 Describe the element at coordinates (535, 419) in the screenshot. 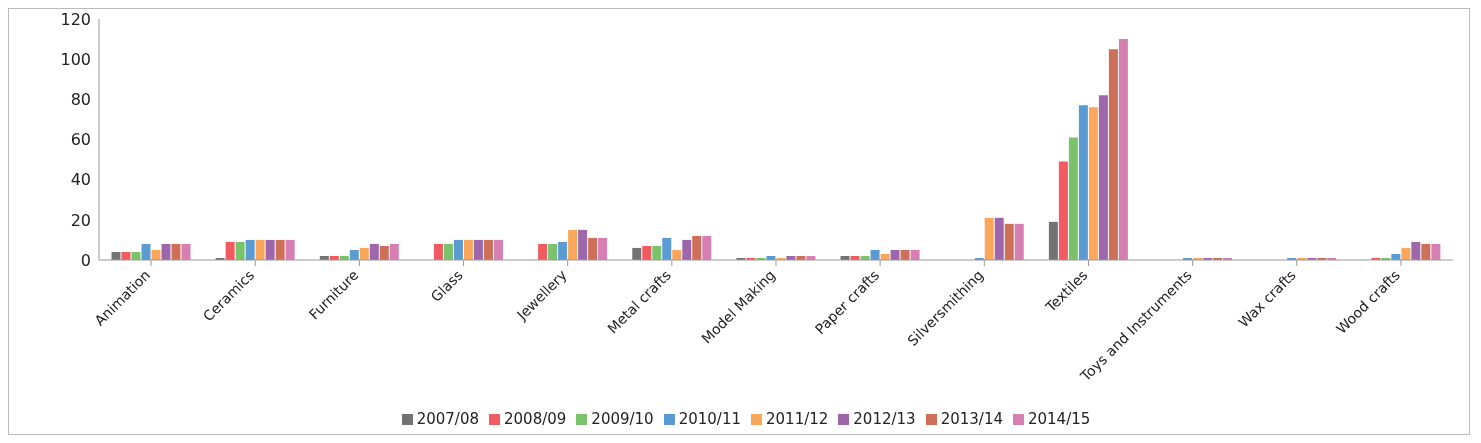

I see `legend-label: 2008/09` at that location.